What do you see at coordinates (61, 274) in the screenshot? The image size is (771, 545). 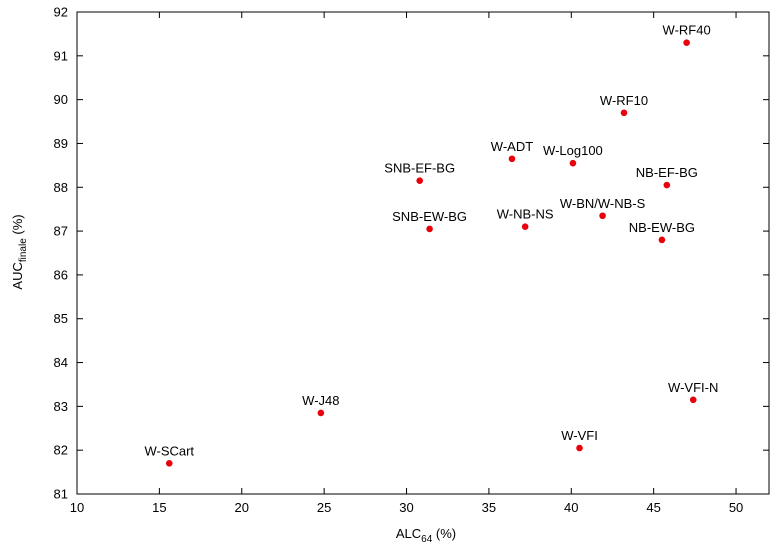 I see `y-tick-label: 86` at bounding box center [61, 274].